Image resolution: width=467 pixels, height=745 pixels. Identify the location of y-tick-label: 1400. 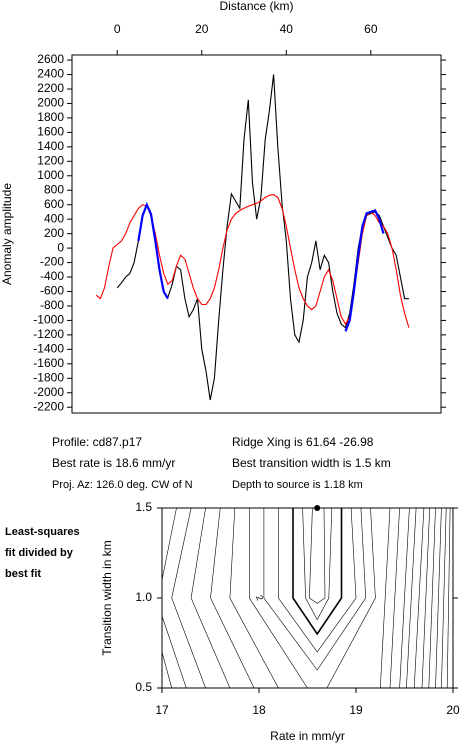
(50, 146).